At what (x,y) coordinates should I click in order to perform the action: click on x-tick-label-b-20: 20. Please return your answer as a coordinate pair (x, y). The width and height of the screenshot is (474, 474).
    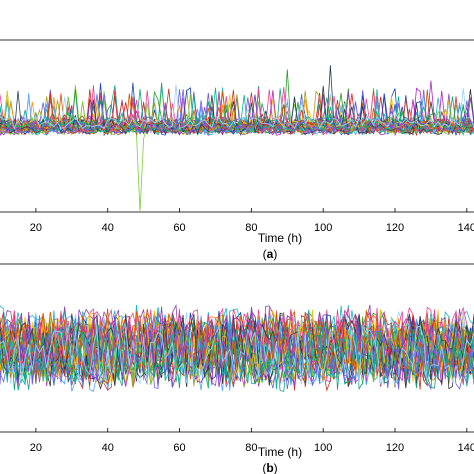
    Looking at the image, I should click on (36, 448).